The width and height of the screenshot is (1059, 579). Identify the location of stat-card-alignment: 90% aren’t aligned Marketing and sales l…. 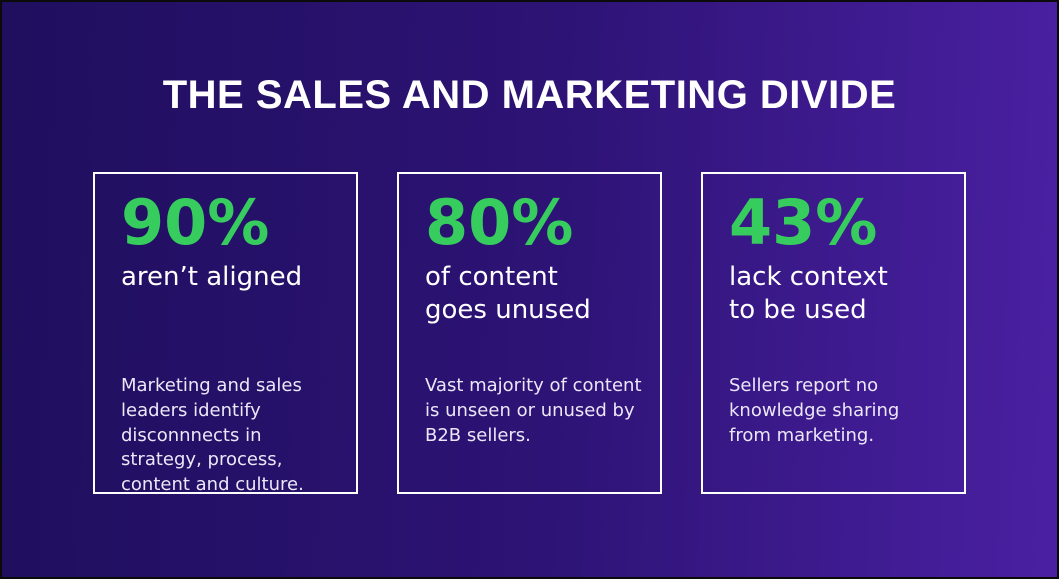
(225, 333).